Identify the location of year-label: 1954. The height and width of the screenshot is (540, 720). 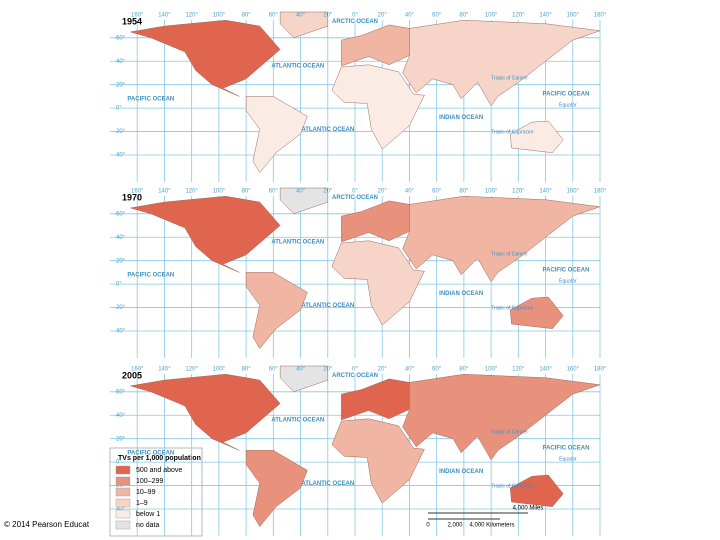
(132, 21).